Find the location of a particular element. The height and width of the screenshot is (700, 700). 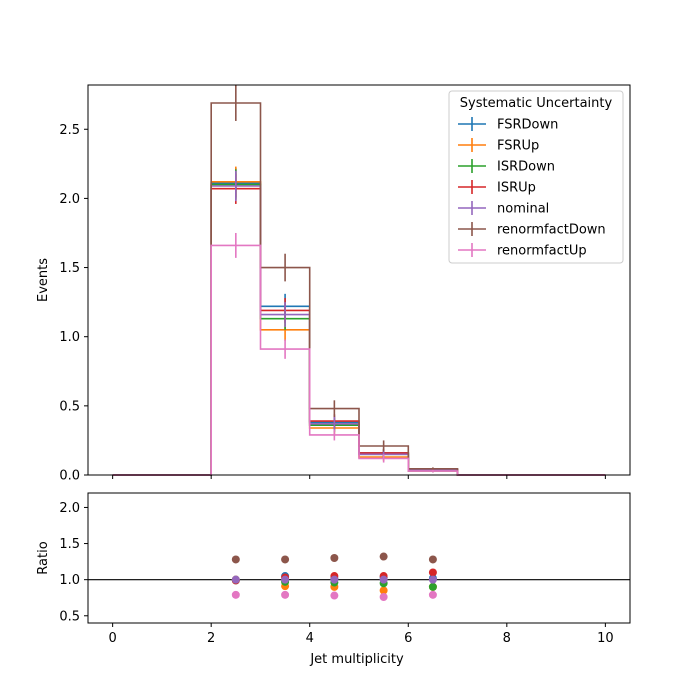

ratio-y-tick-label-2-0: 2.0 is located at coordinates (69, 508).